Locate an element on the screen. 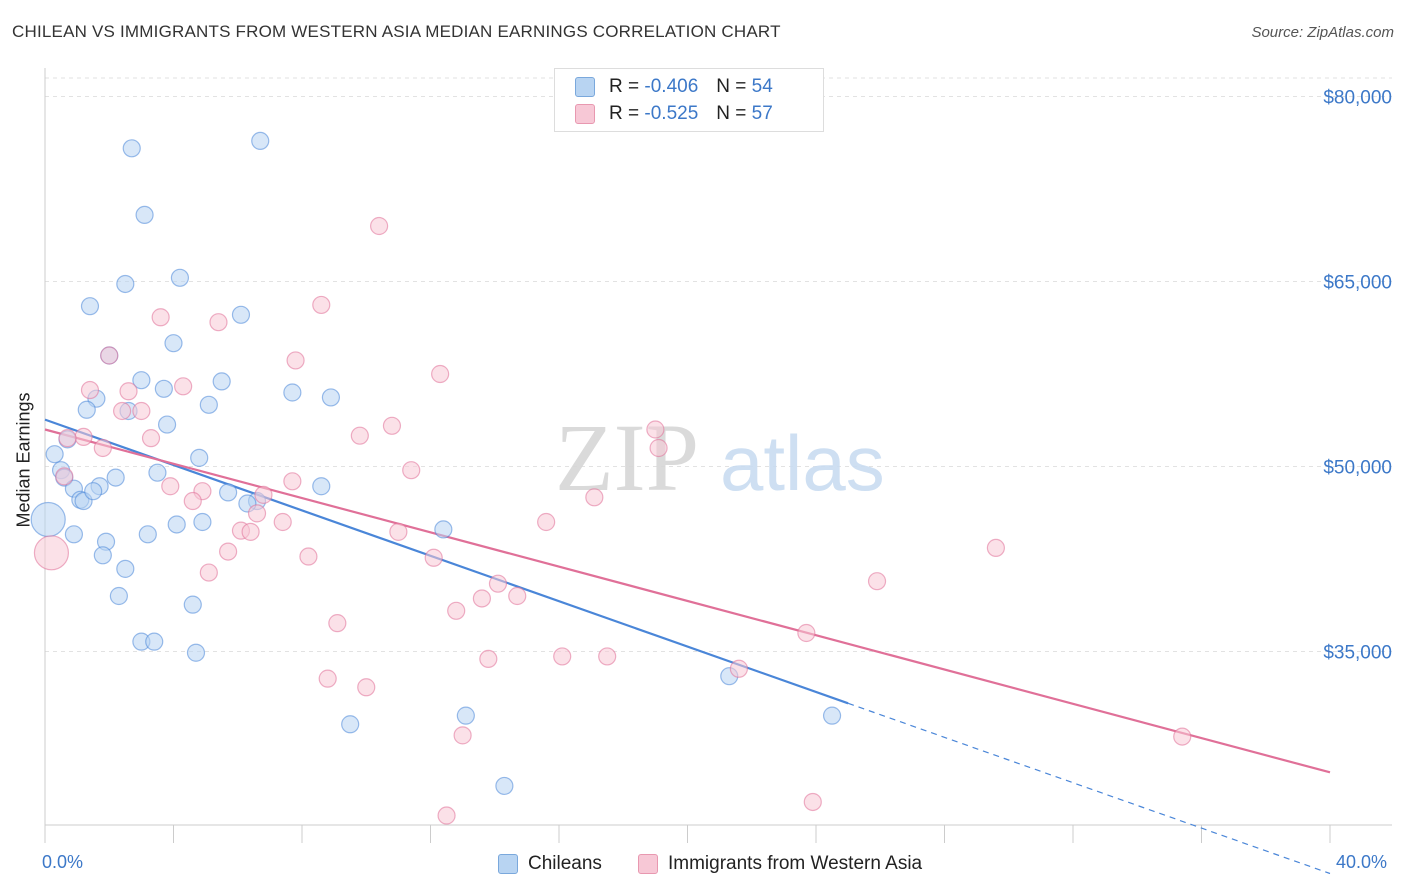 The image size is (1406, 892). n-value: 57 is located at coordinates (762, 113).